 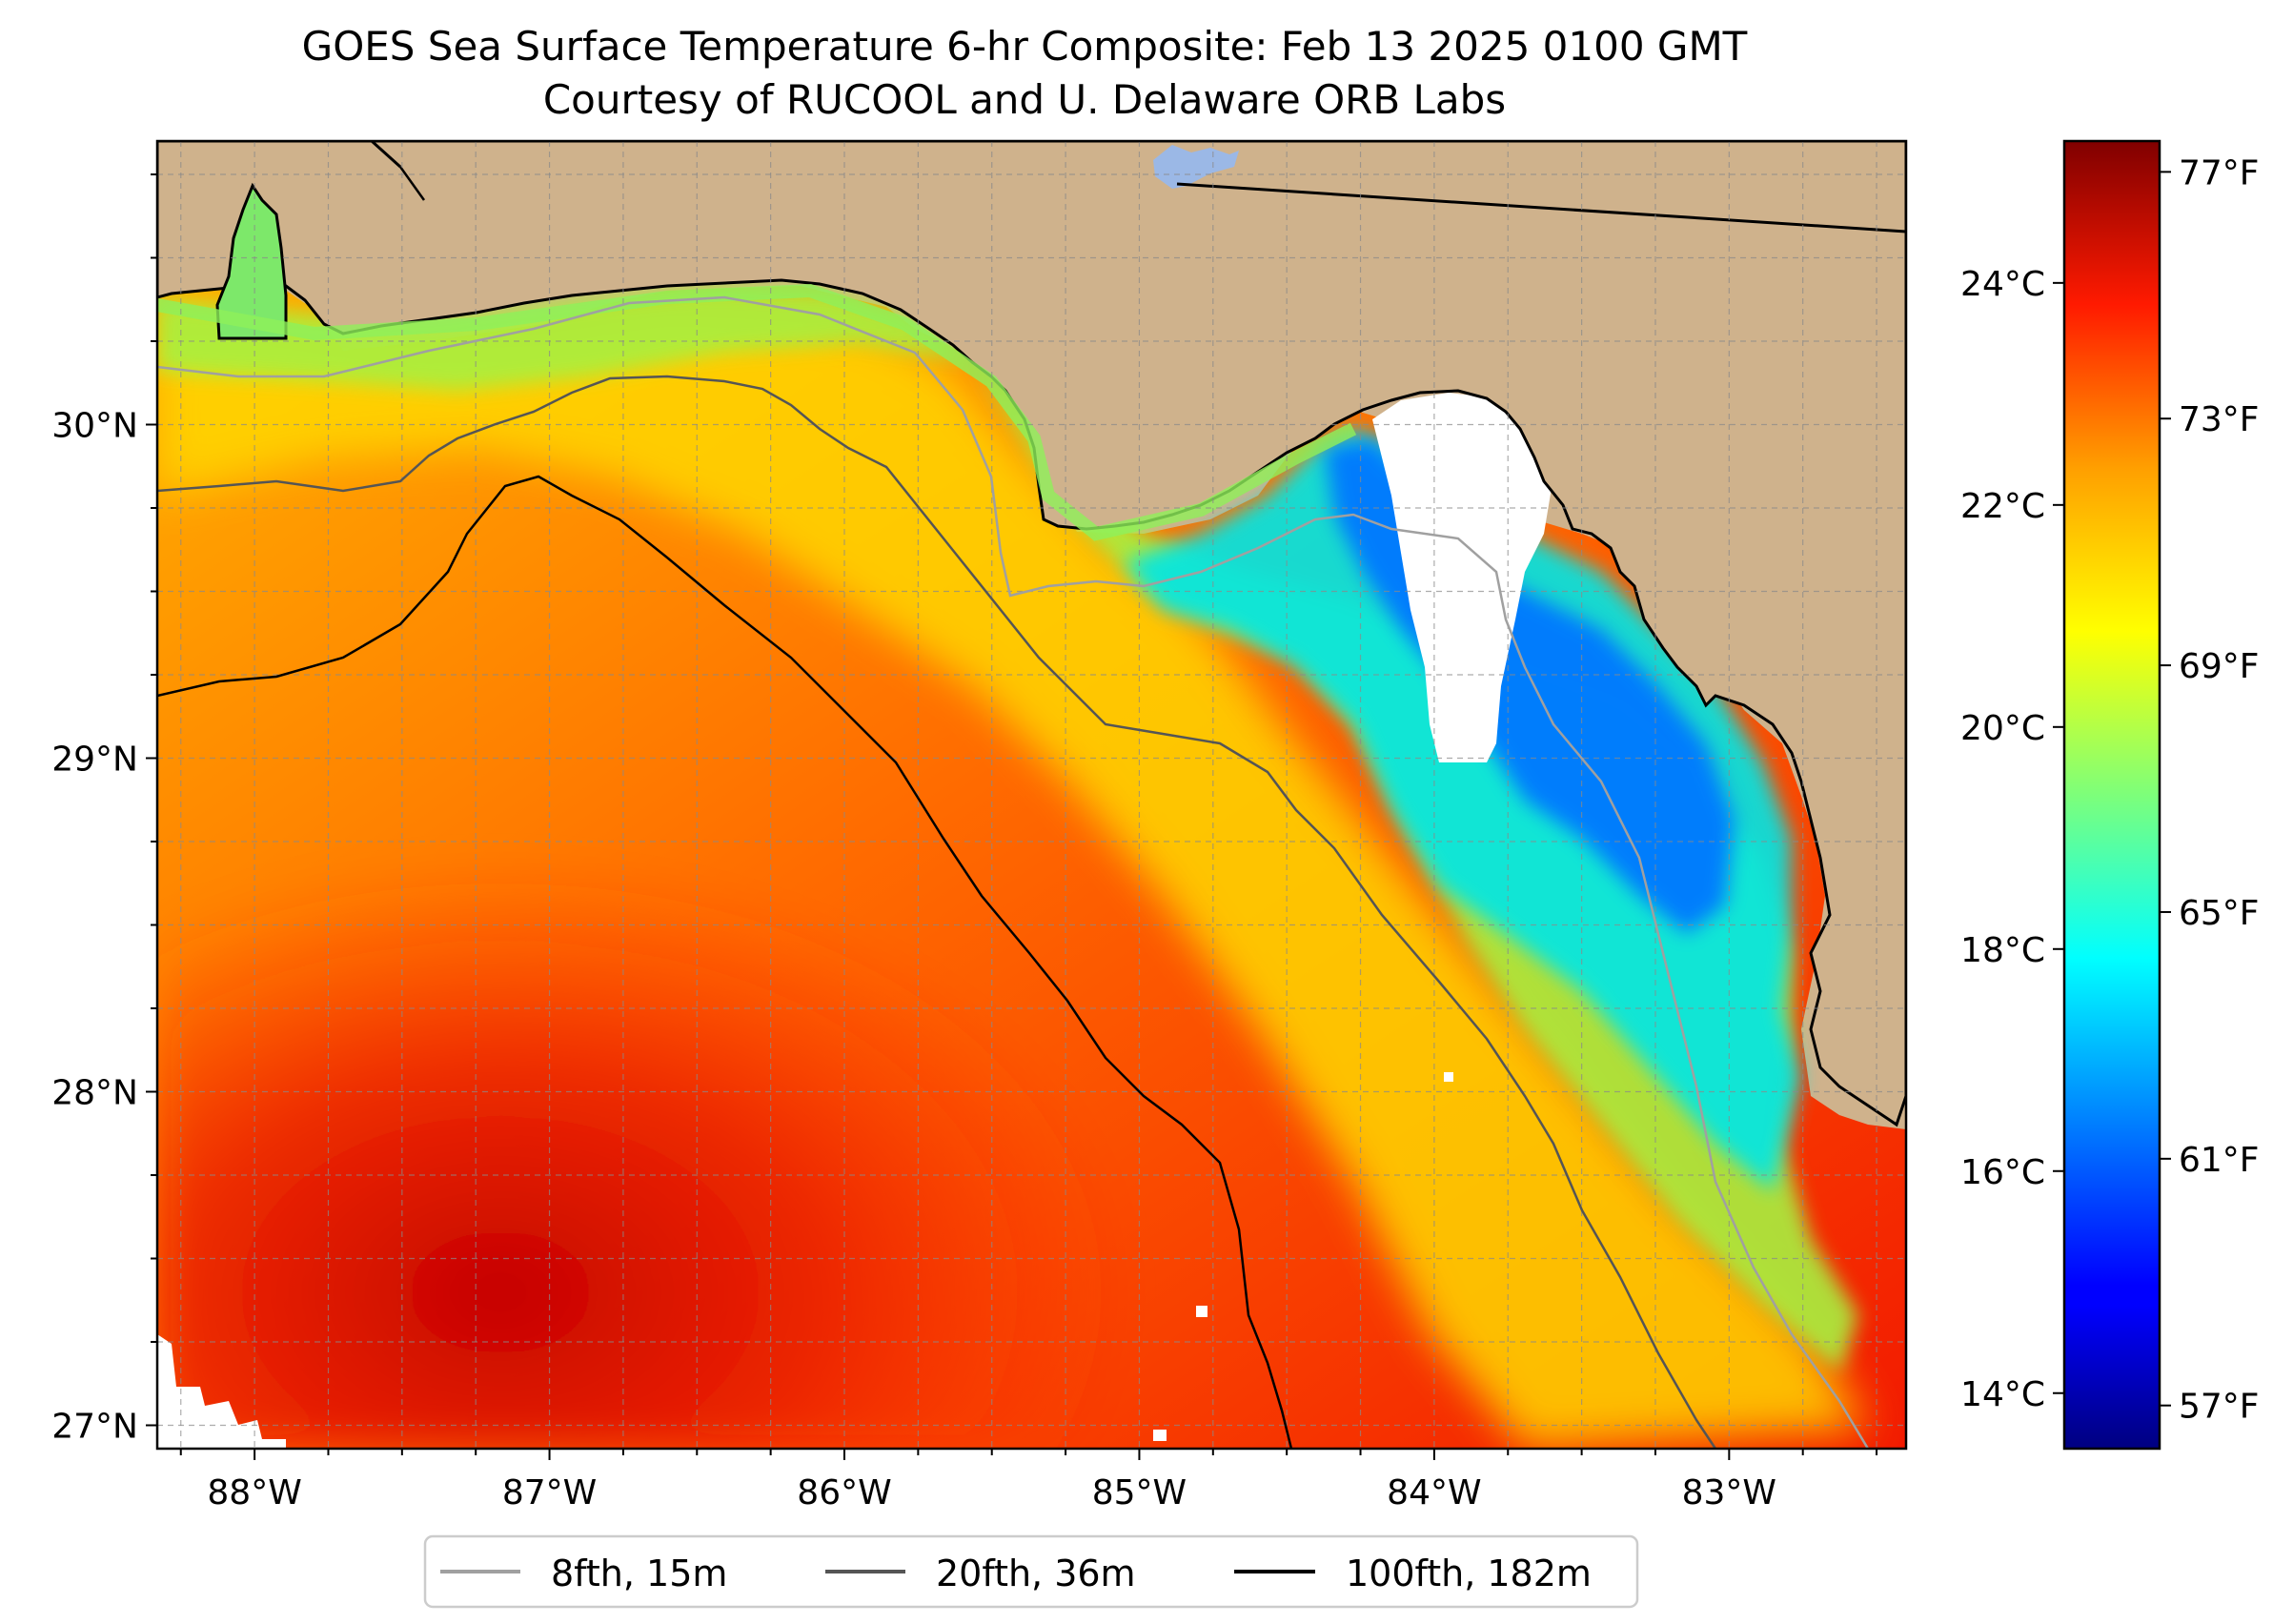 I want to click on celsius-tick-label: 14°C, so click(x=2002, y=1394).